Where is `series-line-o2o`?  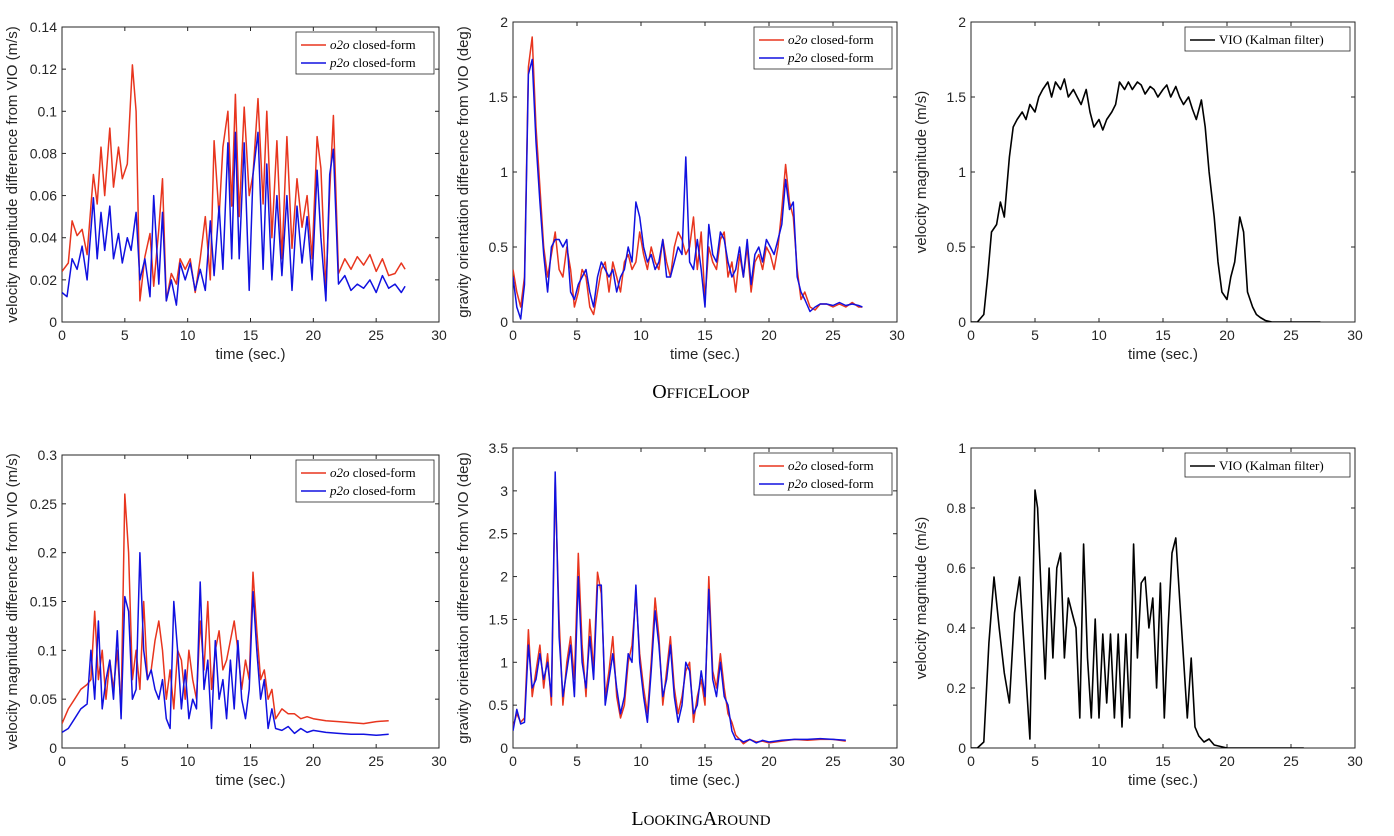
series-line-o2o is located at coordinates (234, 183).